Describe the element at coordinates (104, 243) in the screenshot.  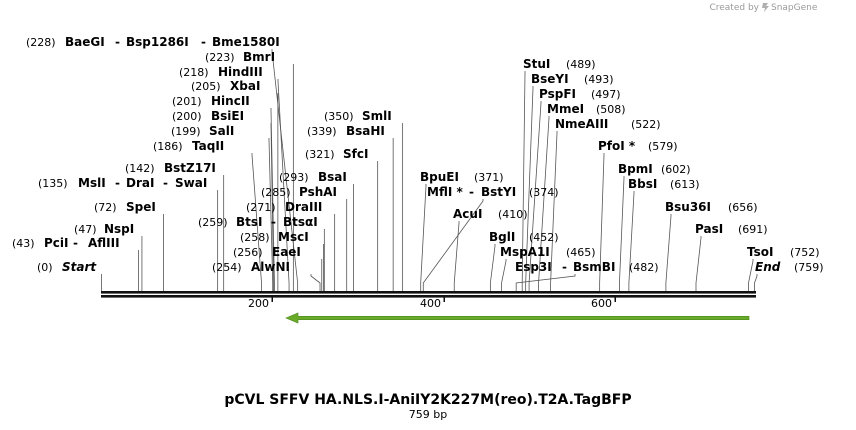
I see `site-name: AflIII` at that location.